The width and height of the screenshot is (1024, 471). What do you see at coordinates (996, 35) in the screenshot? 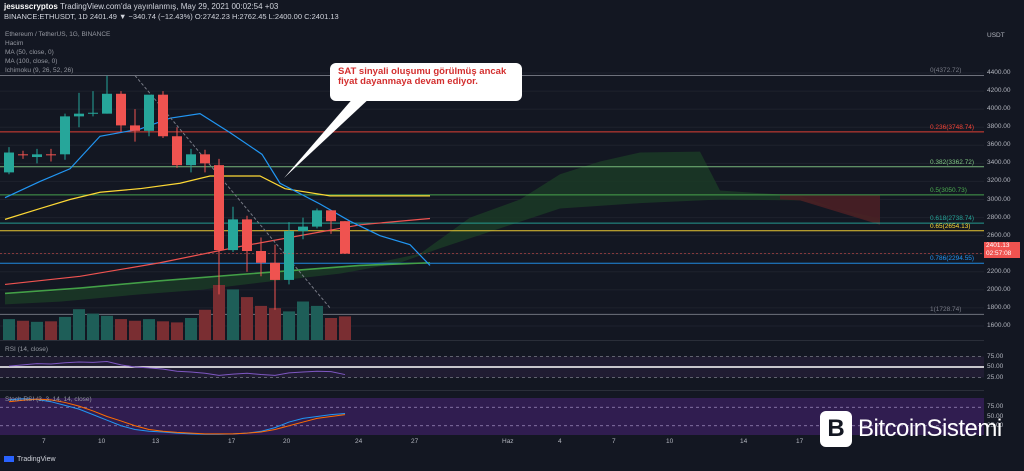
I see `price-axis-currency: USDT` at bounding box center [996, 35].